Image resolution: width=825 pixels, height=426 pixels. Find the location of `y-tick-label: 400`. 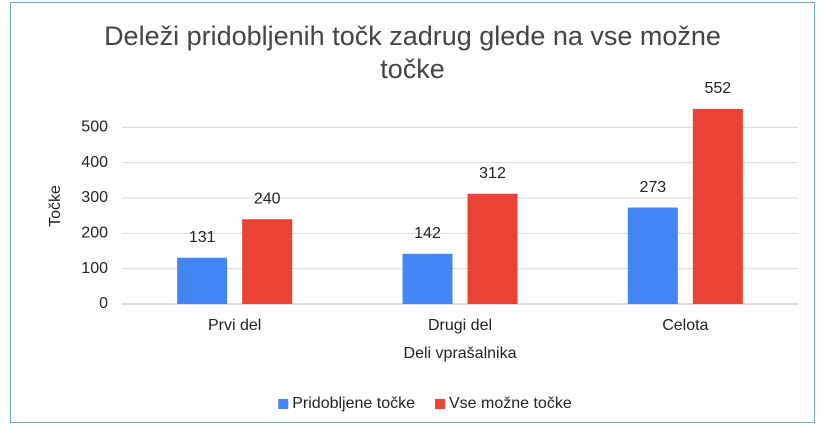

y-tick-label: 400 is located at coordinates (94, 162).